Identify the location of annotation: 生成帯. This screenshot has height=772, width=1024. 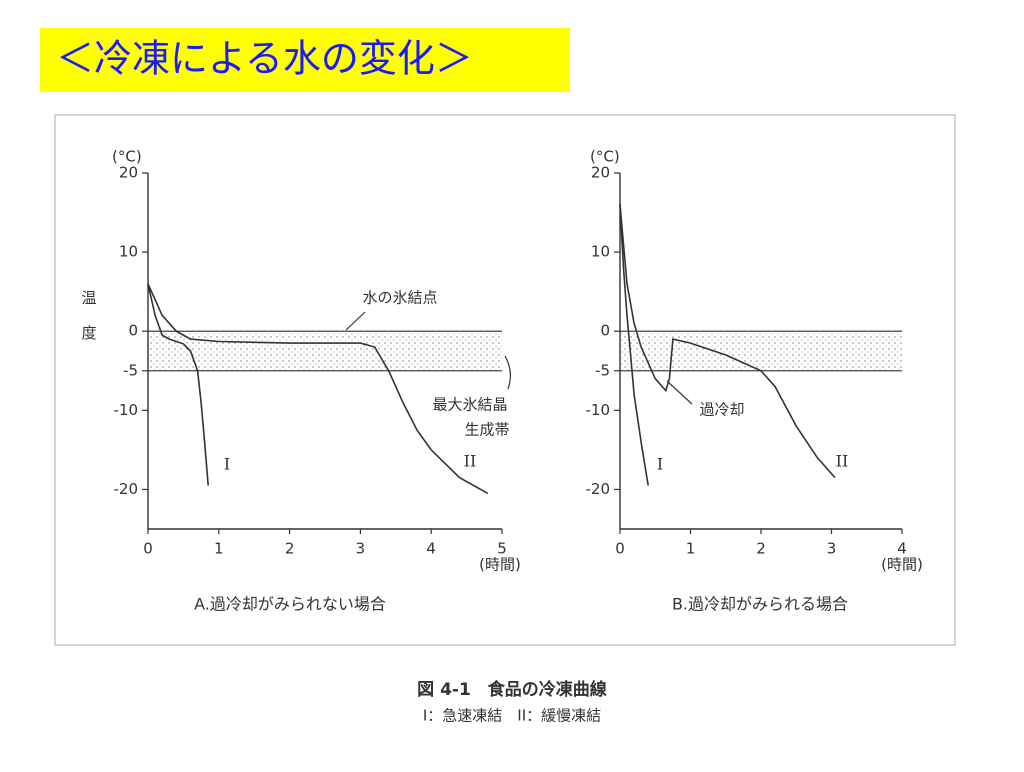
(486, 430).